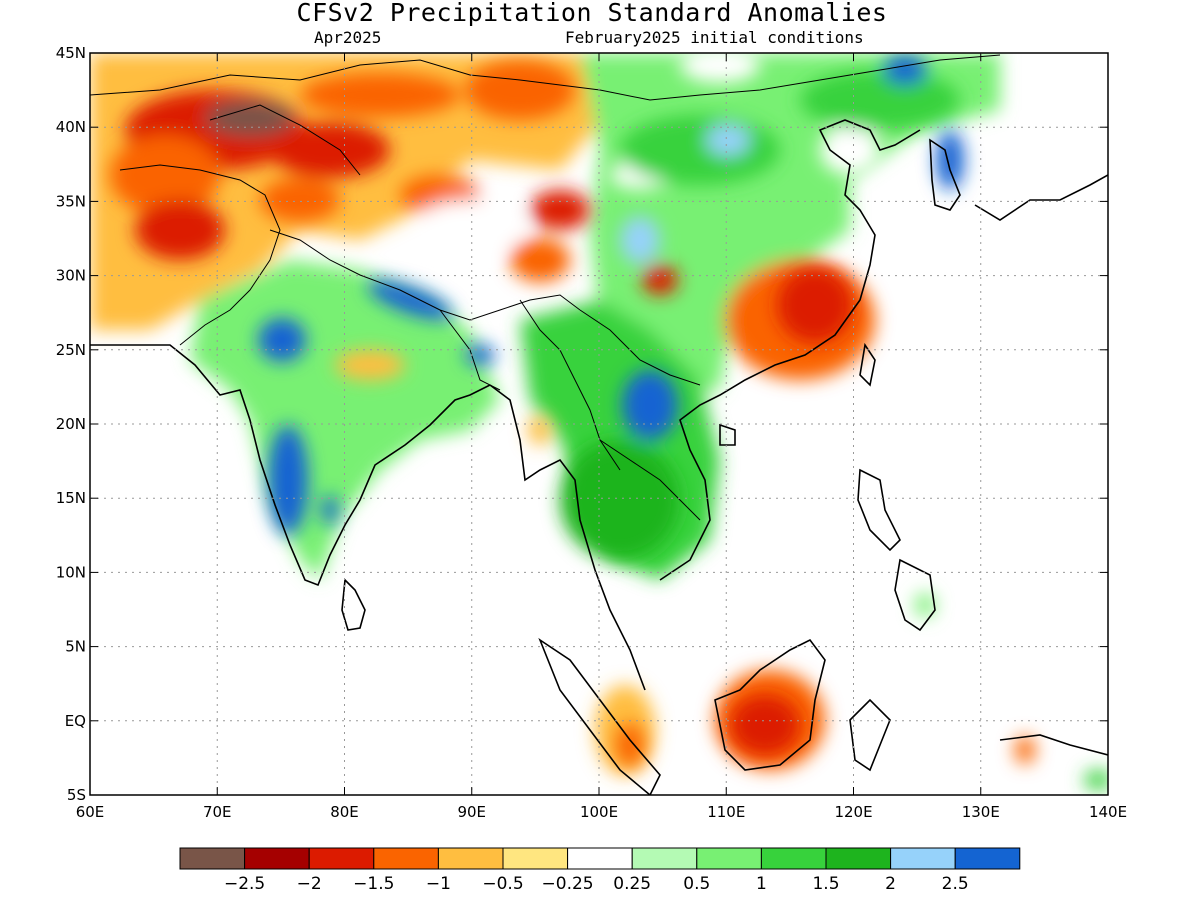 The image size is (1200, 900). What do you see at coordinates (71, 498) in the screenshot?
I see `lat-tick-label: 15N` at bounding box center [71, 498].